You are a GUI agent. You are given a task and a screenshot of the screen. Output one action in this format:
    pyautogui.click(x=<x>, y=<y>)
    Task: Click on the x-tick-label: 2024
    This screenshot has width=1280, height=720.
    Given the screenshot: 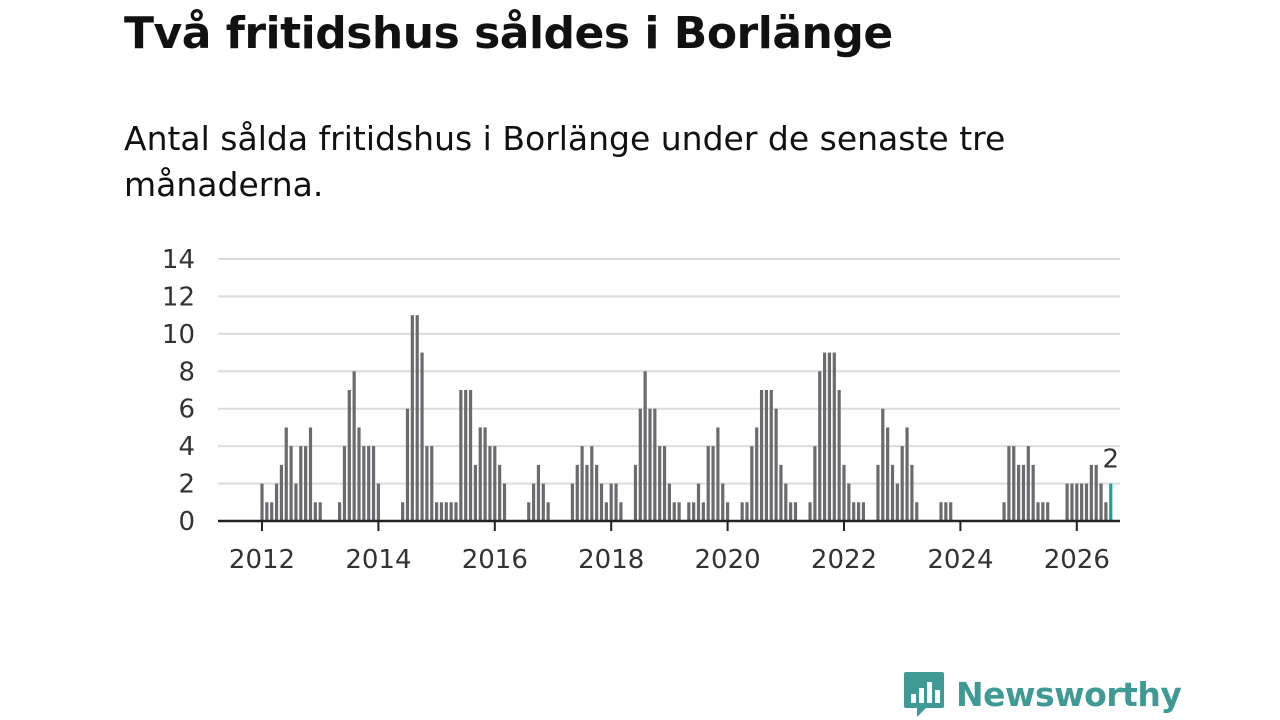 What is the action you would take?
    pyautogui.click(x=960, y=560)
    